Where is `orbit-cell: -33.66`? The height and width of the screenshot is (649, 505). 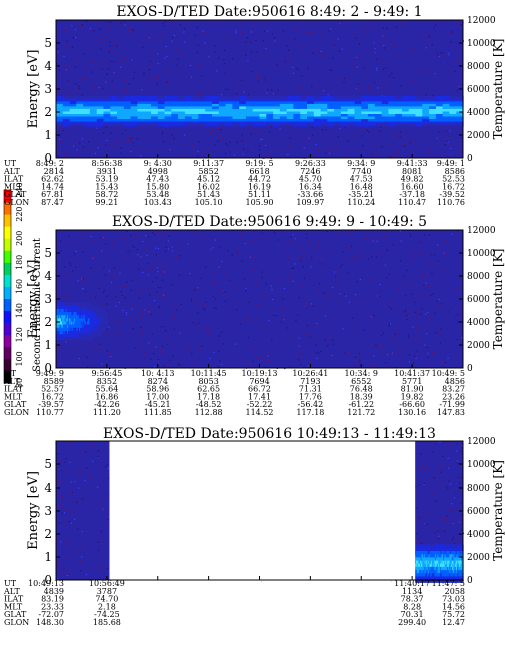
orbit-cell: -33.66 is located at coordinates (311, 194).